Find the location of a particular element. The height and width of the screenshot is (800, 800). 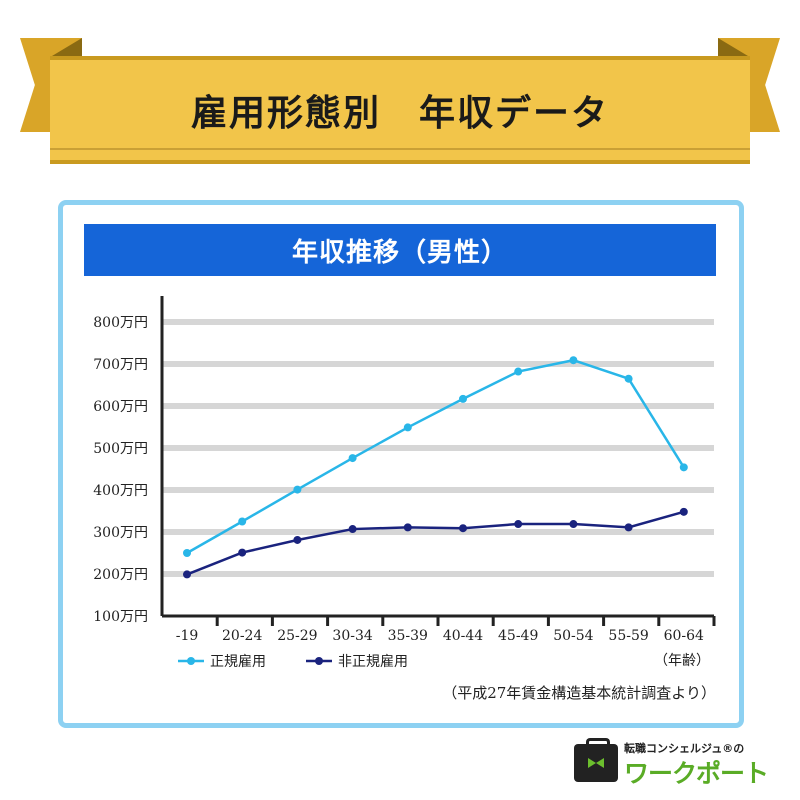

x-tick-label: 55-59 is located at coordinates (628, 636).